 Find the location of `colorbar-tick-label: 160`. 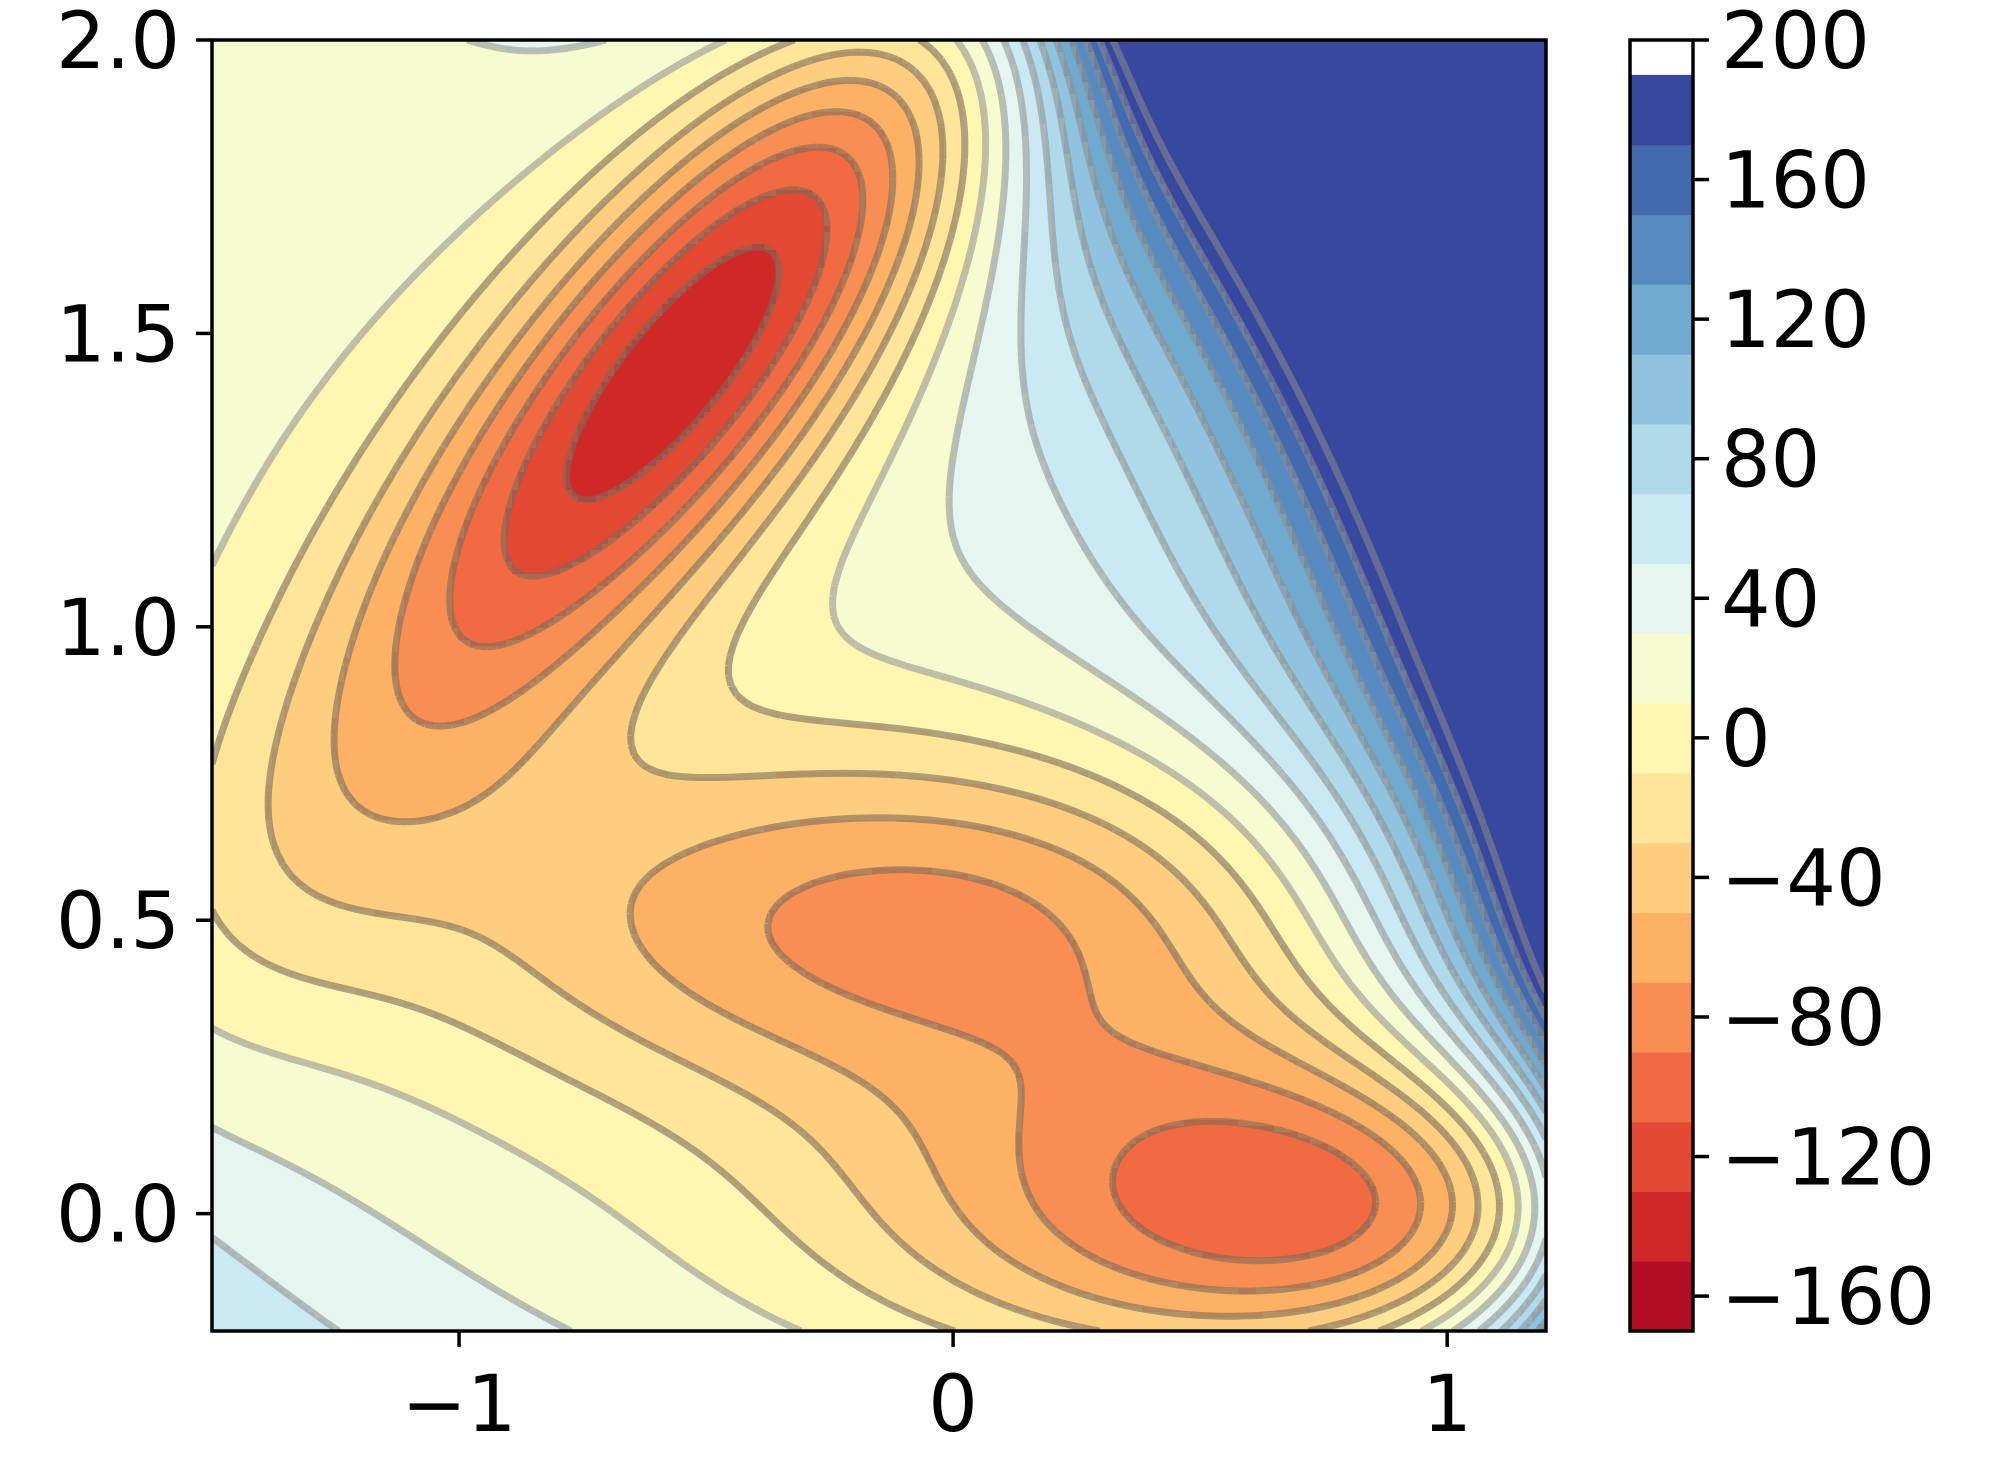

colorbar-tick-label: 160 is located at coordinates (1795, 182).